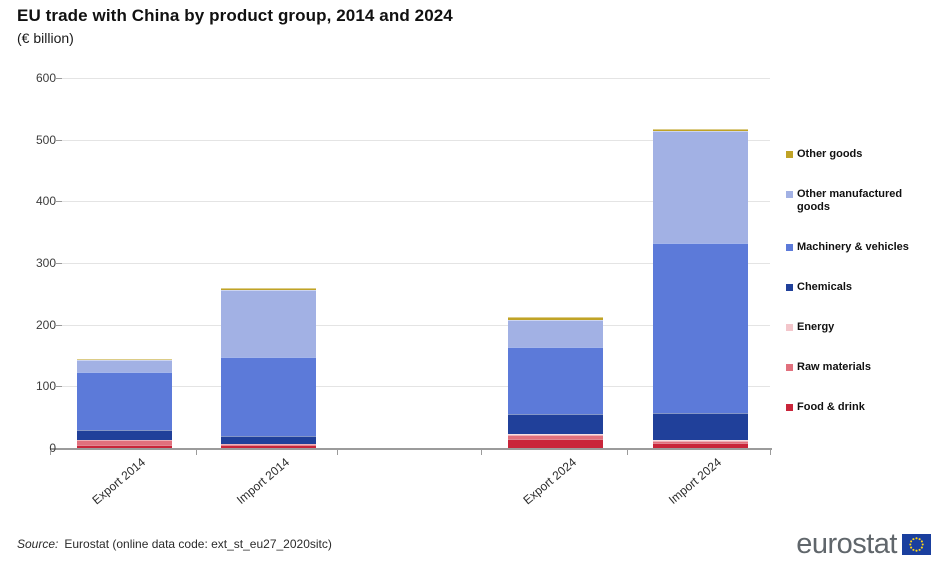 The width and height of the screenshot is (945, 574). I want to click on eurostat-logo: eurostat, so click(863, 544).